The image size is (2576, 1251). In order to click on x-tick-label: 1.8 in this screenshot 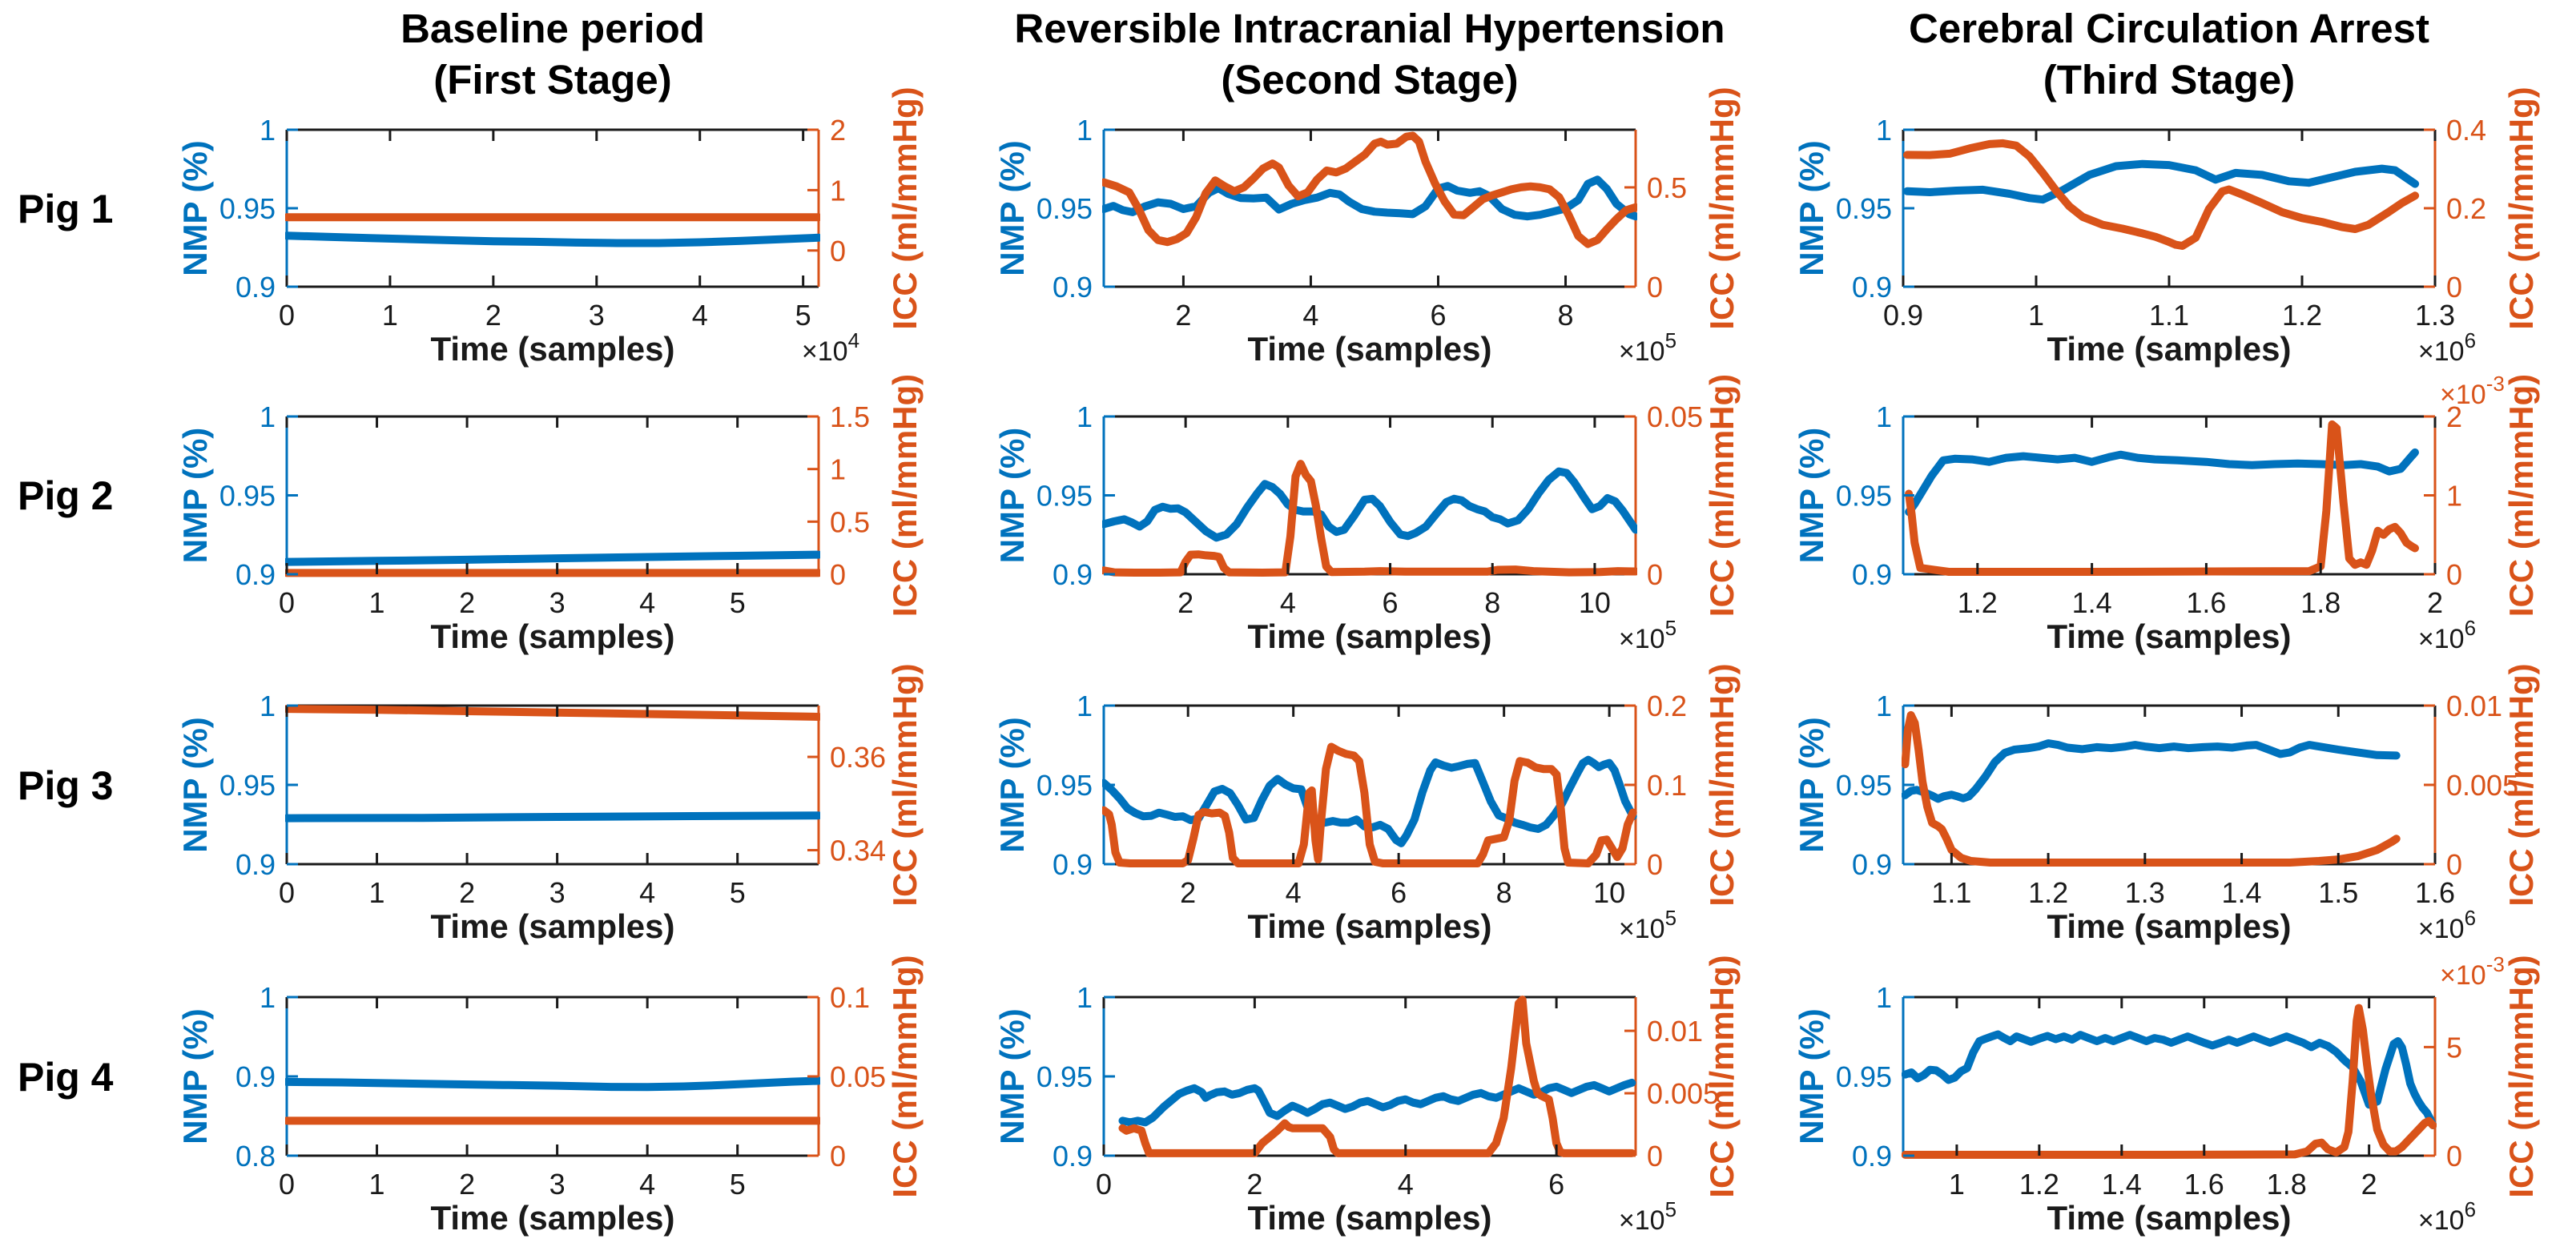, I will do `click(2287, 1184)`.